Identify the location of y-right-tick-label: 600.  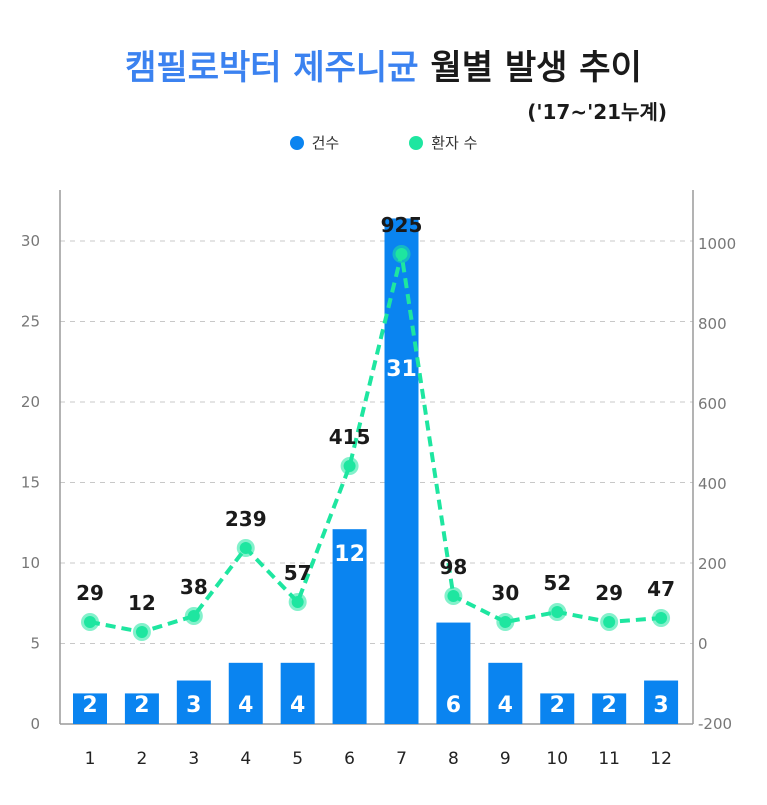
(712, 404).